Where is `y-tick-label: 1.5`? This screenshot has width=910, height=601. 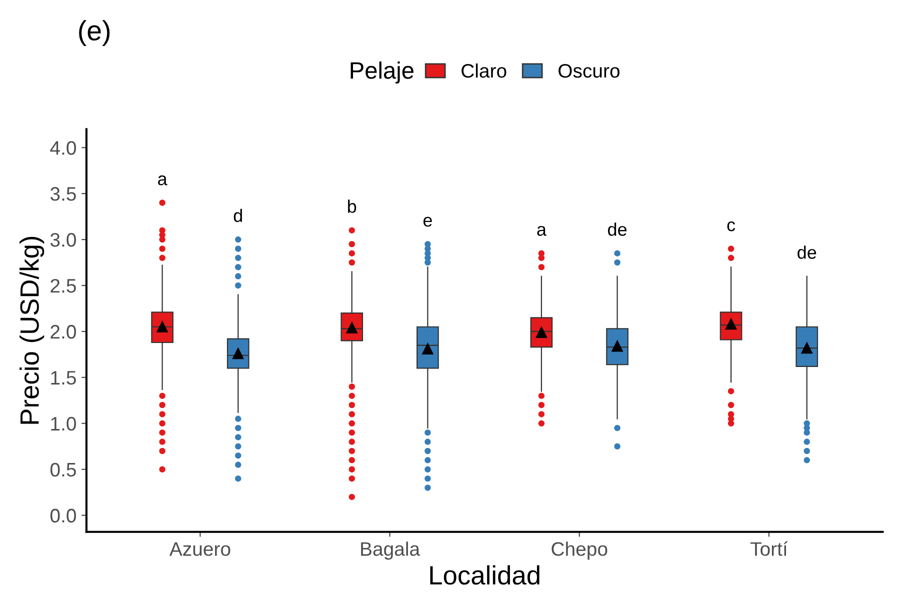
y-tick-label: 1.5 is located at coordinates (63, 378).